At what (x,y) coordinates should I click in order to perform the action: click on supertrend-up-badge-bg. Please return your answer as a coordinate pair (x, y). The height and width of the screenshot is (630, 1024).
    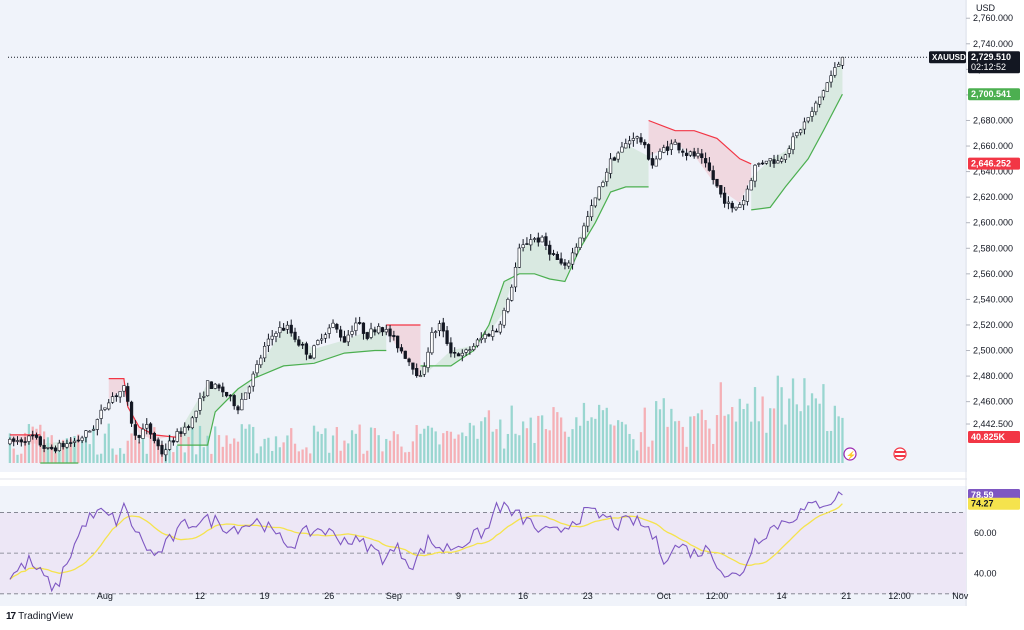
    Looking at the image, I should click on (994, 94).